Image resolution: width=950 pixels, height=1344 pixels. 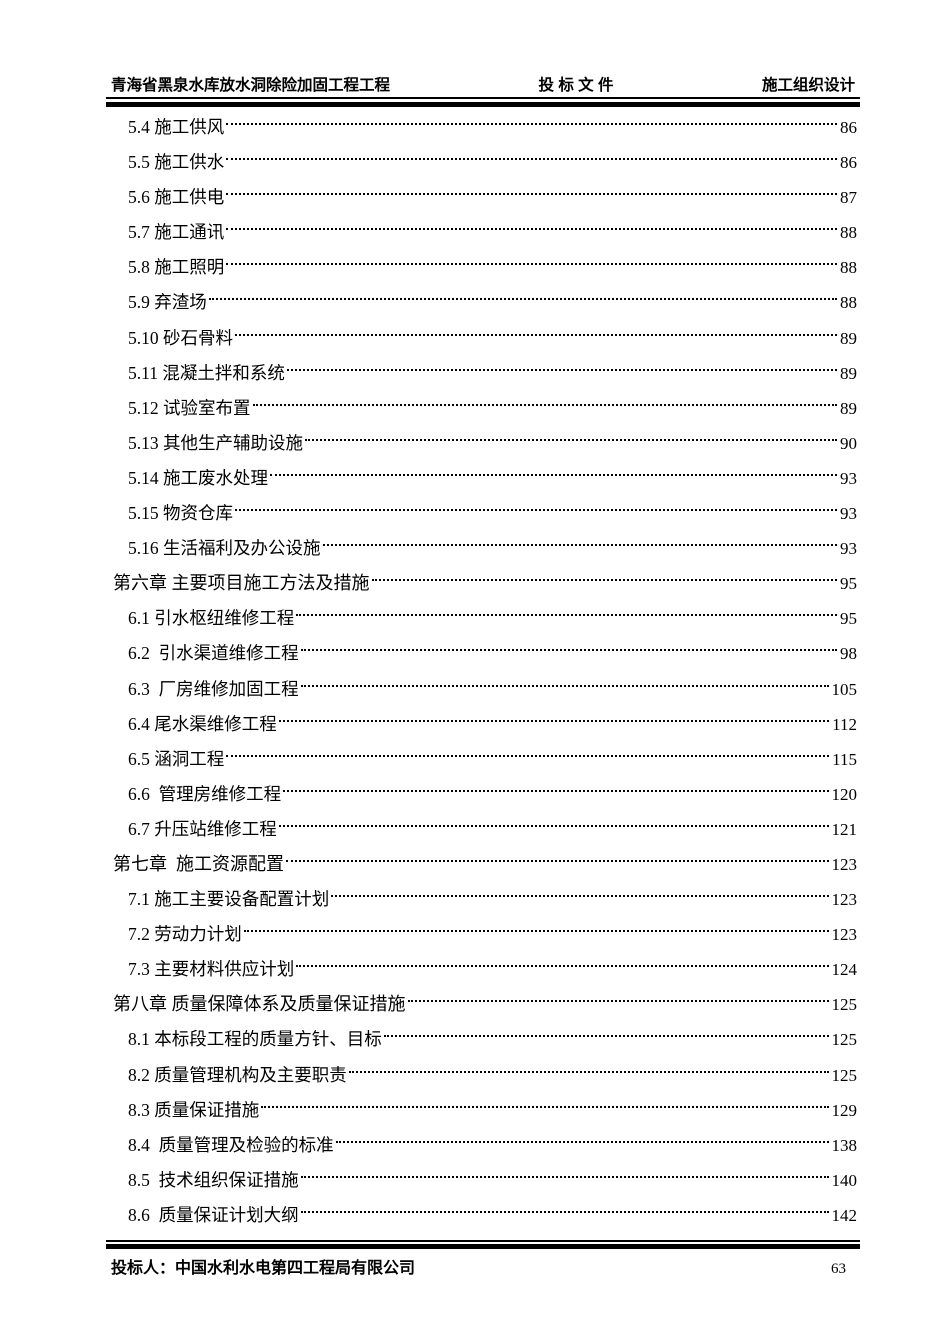 What do you see at coordinates (211, 969) in the screenshot?
I see `toc-entry-title: 7.3 主要材料供应计划` at bounding box center [211, 969].